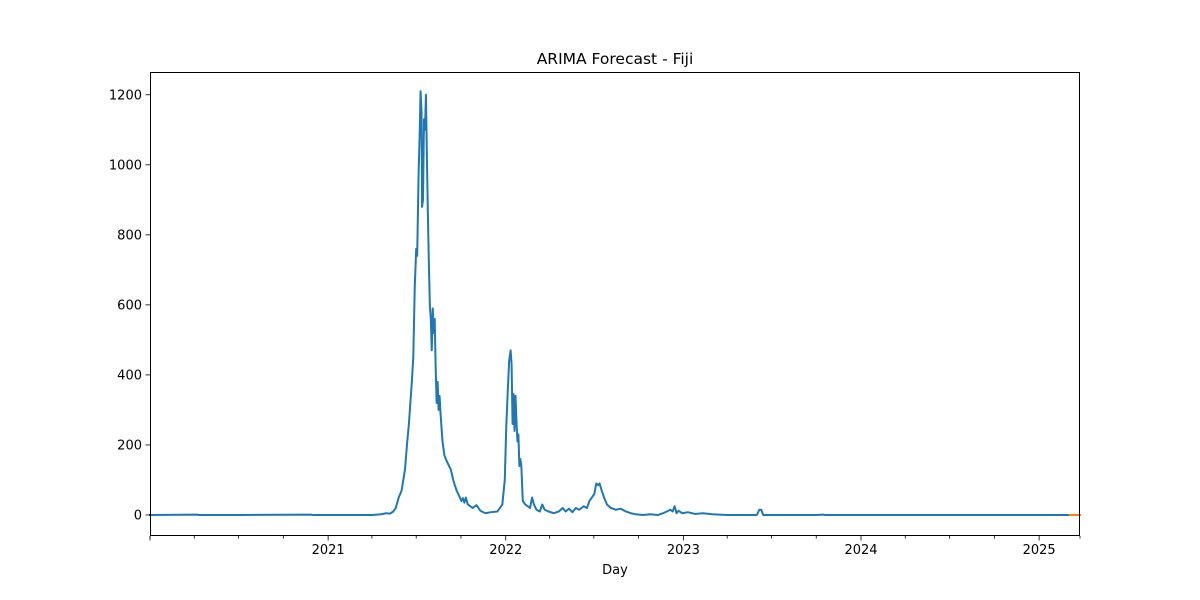 The image size is (1200, 600). What do you see at coordinates (860, 550) in the screenshot?
I see `x-tick-label: 2024` at bounding box center [860, 550].